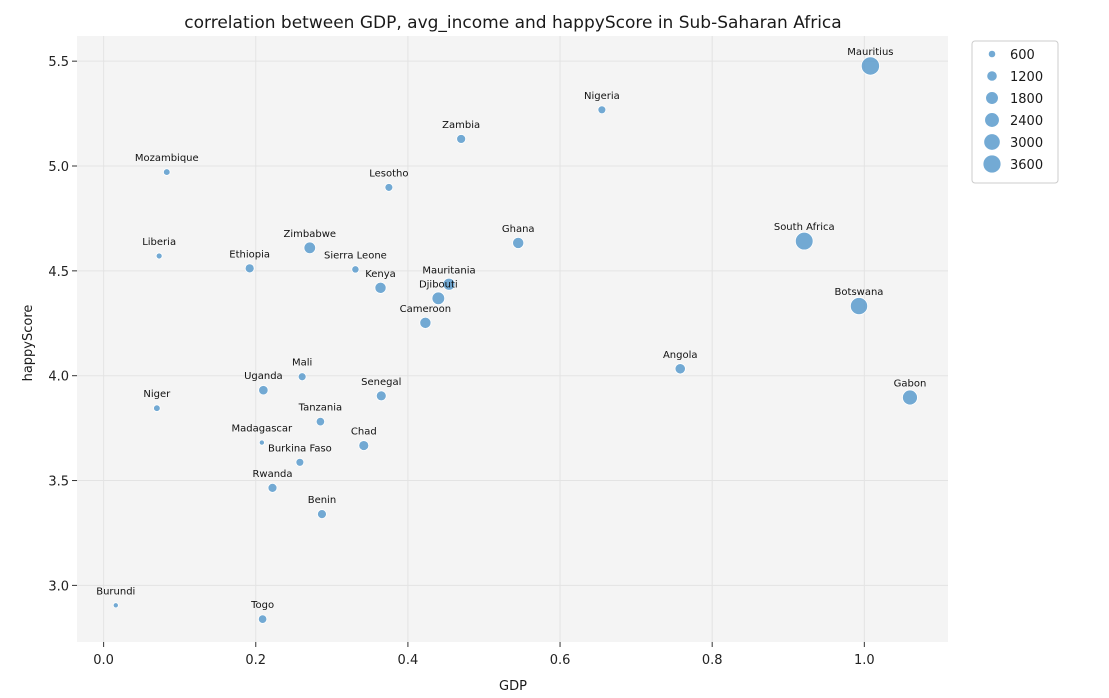 Image resolution: width=1109 pixels, height=698 pixels. I want to click on data-label: Nigeria, so click(602, 96).